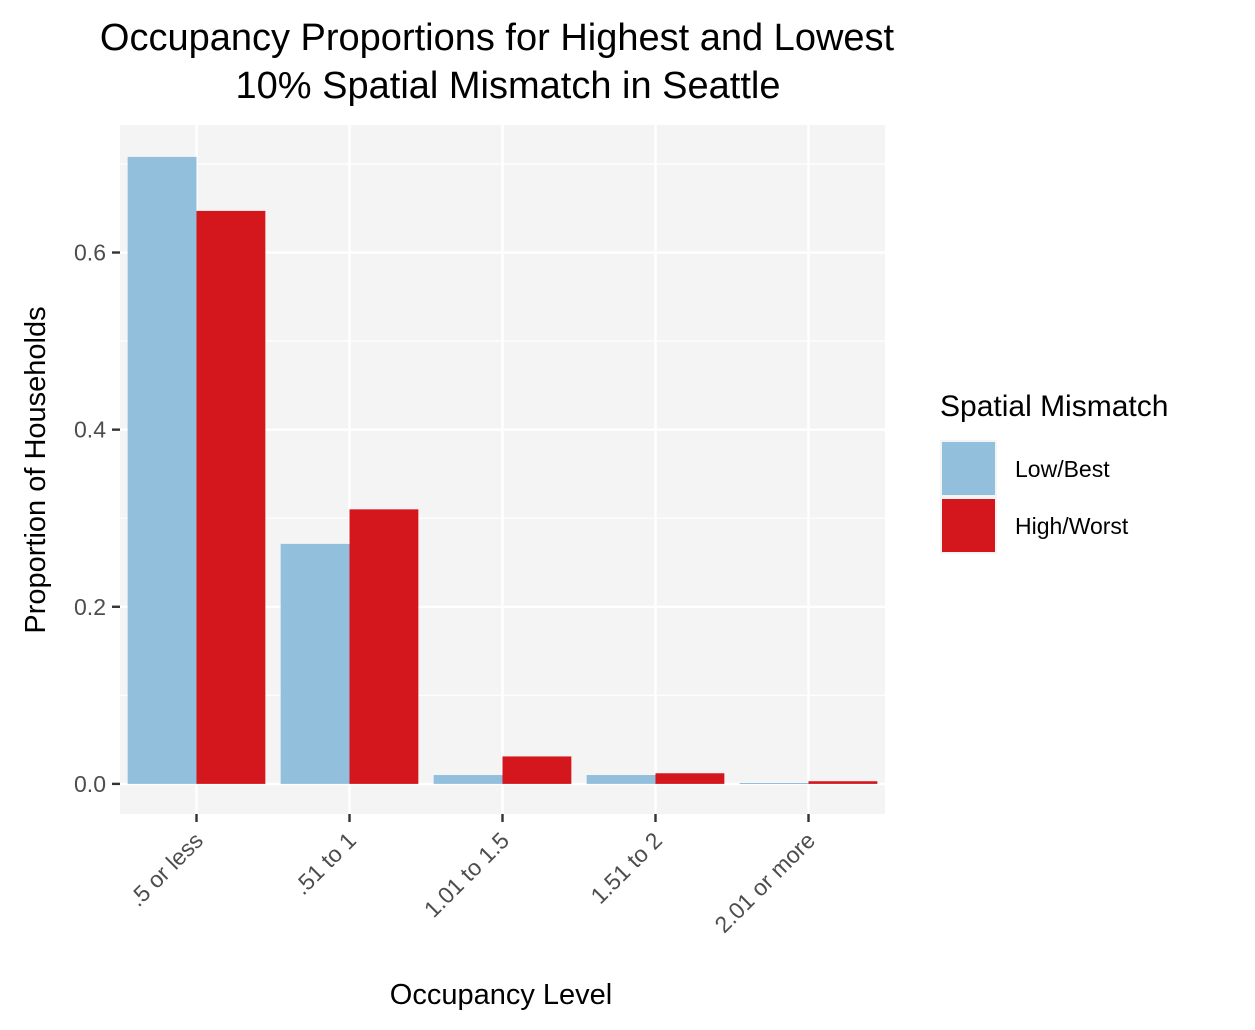 Image resolution: width=1255 pixels, height=1030 pixels. What do you see at coordinates (1054, 406) in the screenshot?
I see `legend-title: Spatial Mismatch` at bounding box center [1054, 406].